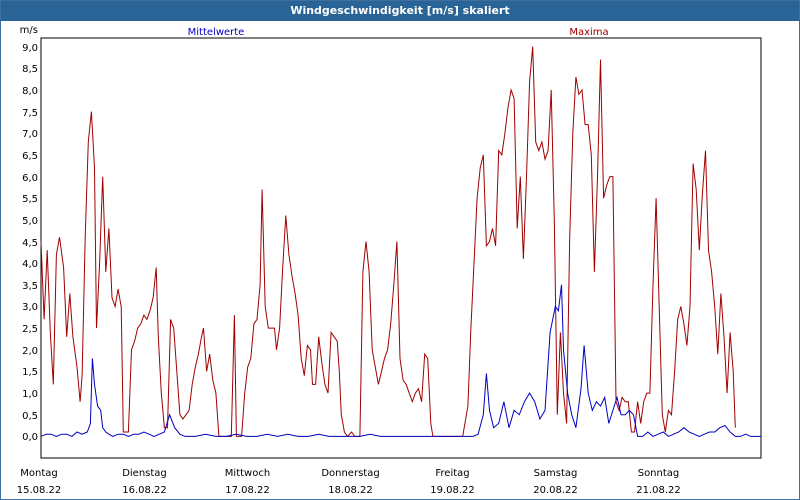  What do you see at coordinates (30, 156) in the screenshot?
I see `y-tick-label: 6,5` at bounding box center [30, 156].